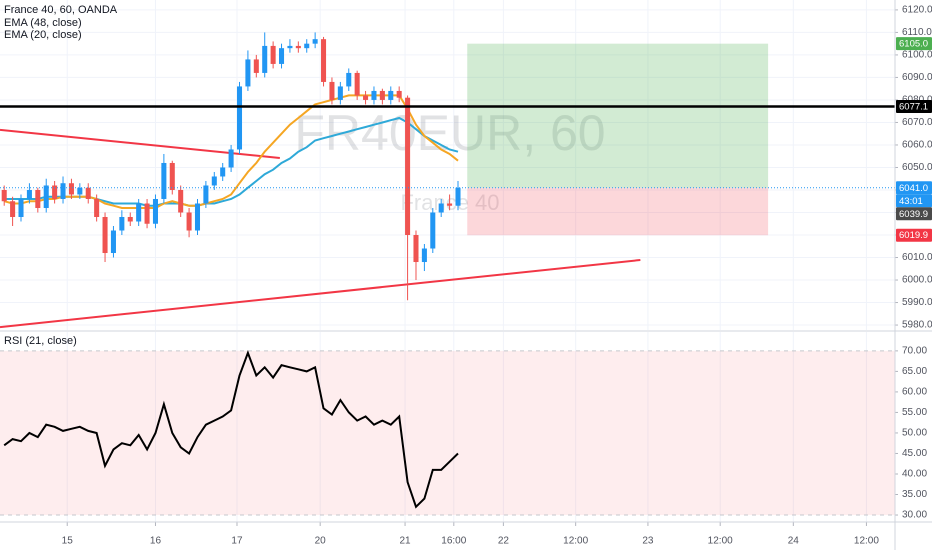 This screenshot has height=550, width=932. I want to click on position-target-zone, so click(618, 115).